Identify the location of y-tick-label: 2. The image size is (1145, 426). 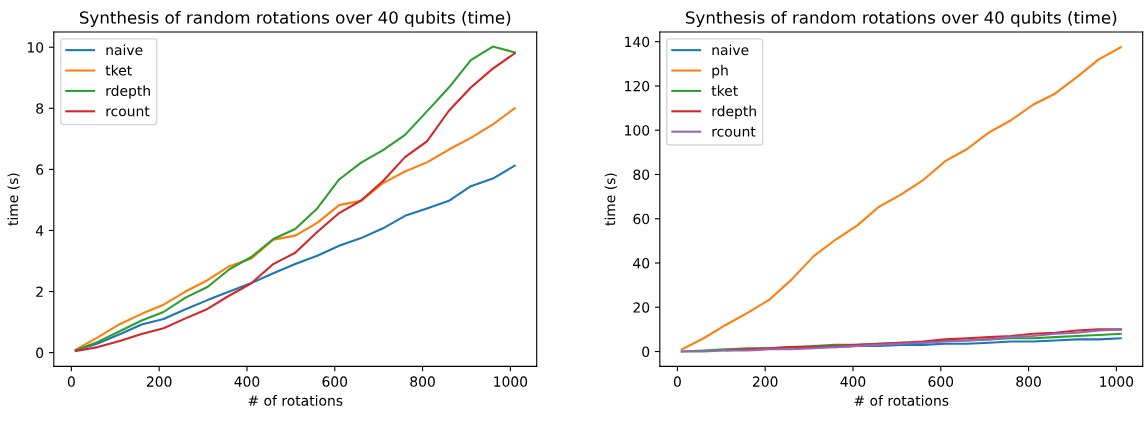
(39, 291).